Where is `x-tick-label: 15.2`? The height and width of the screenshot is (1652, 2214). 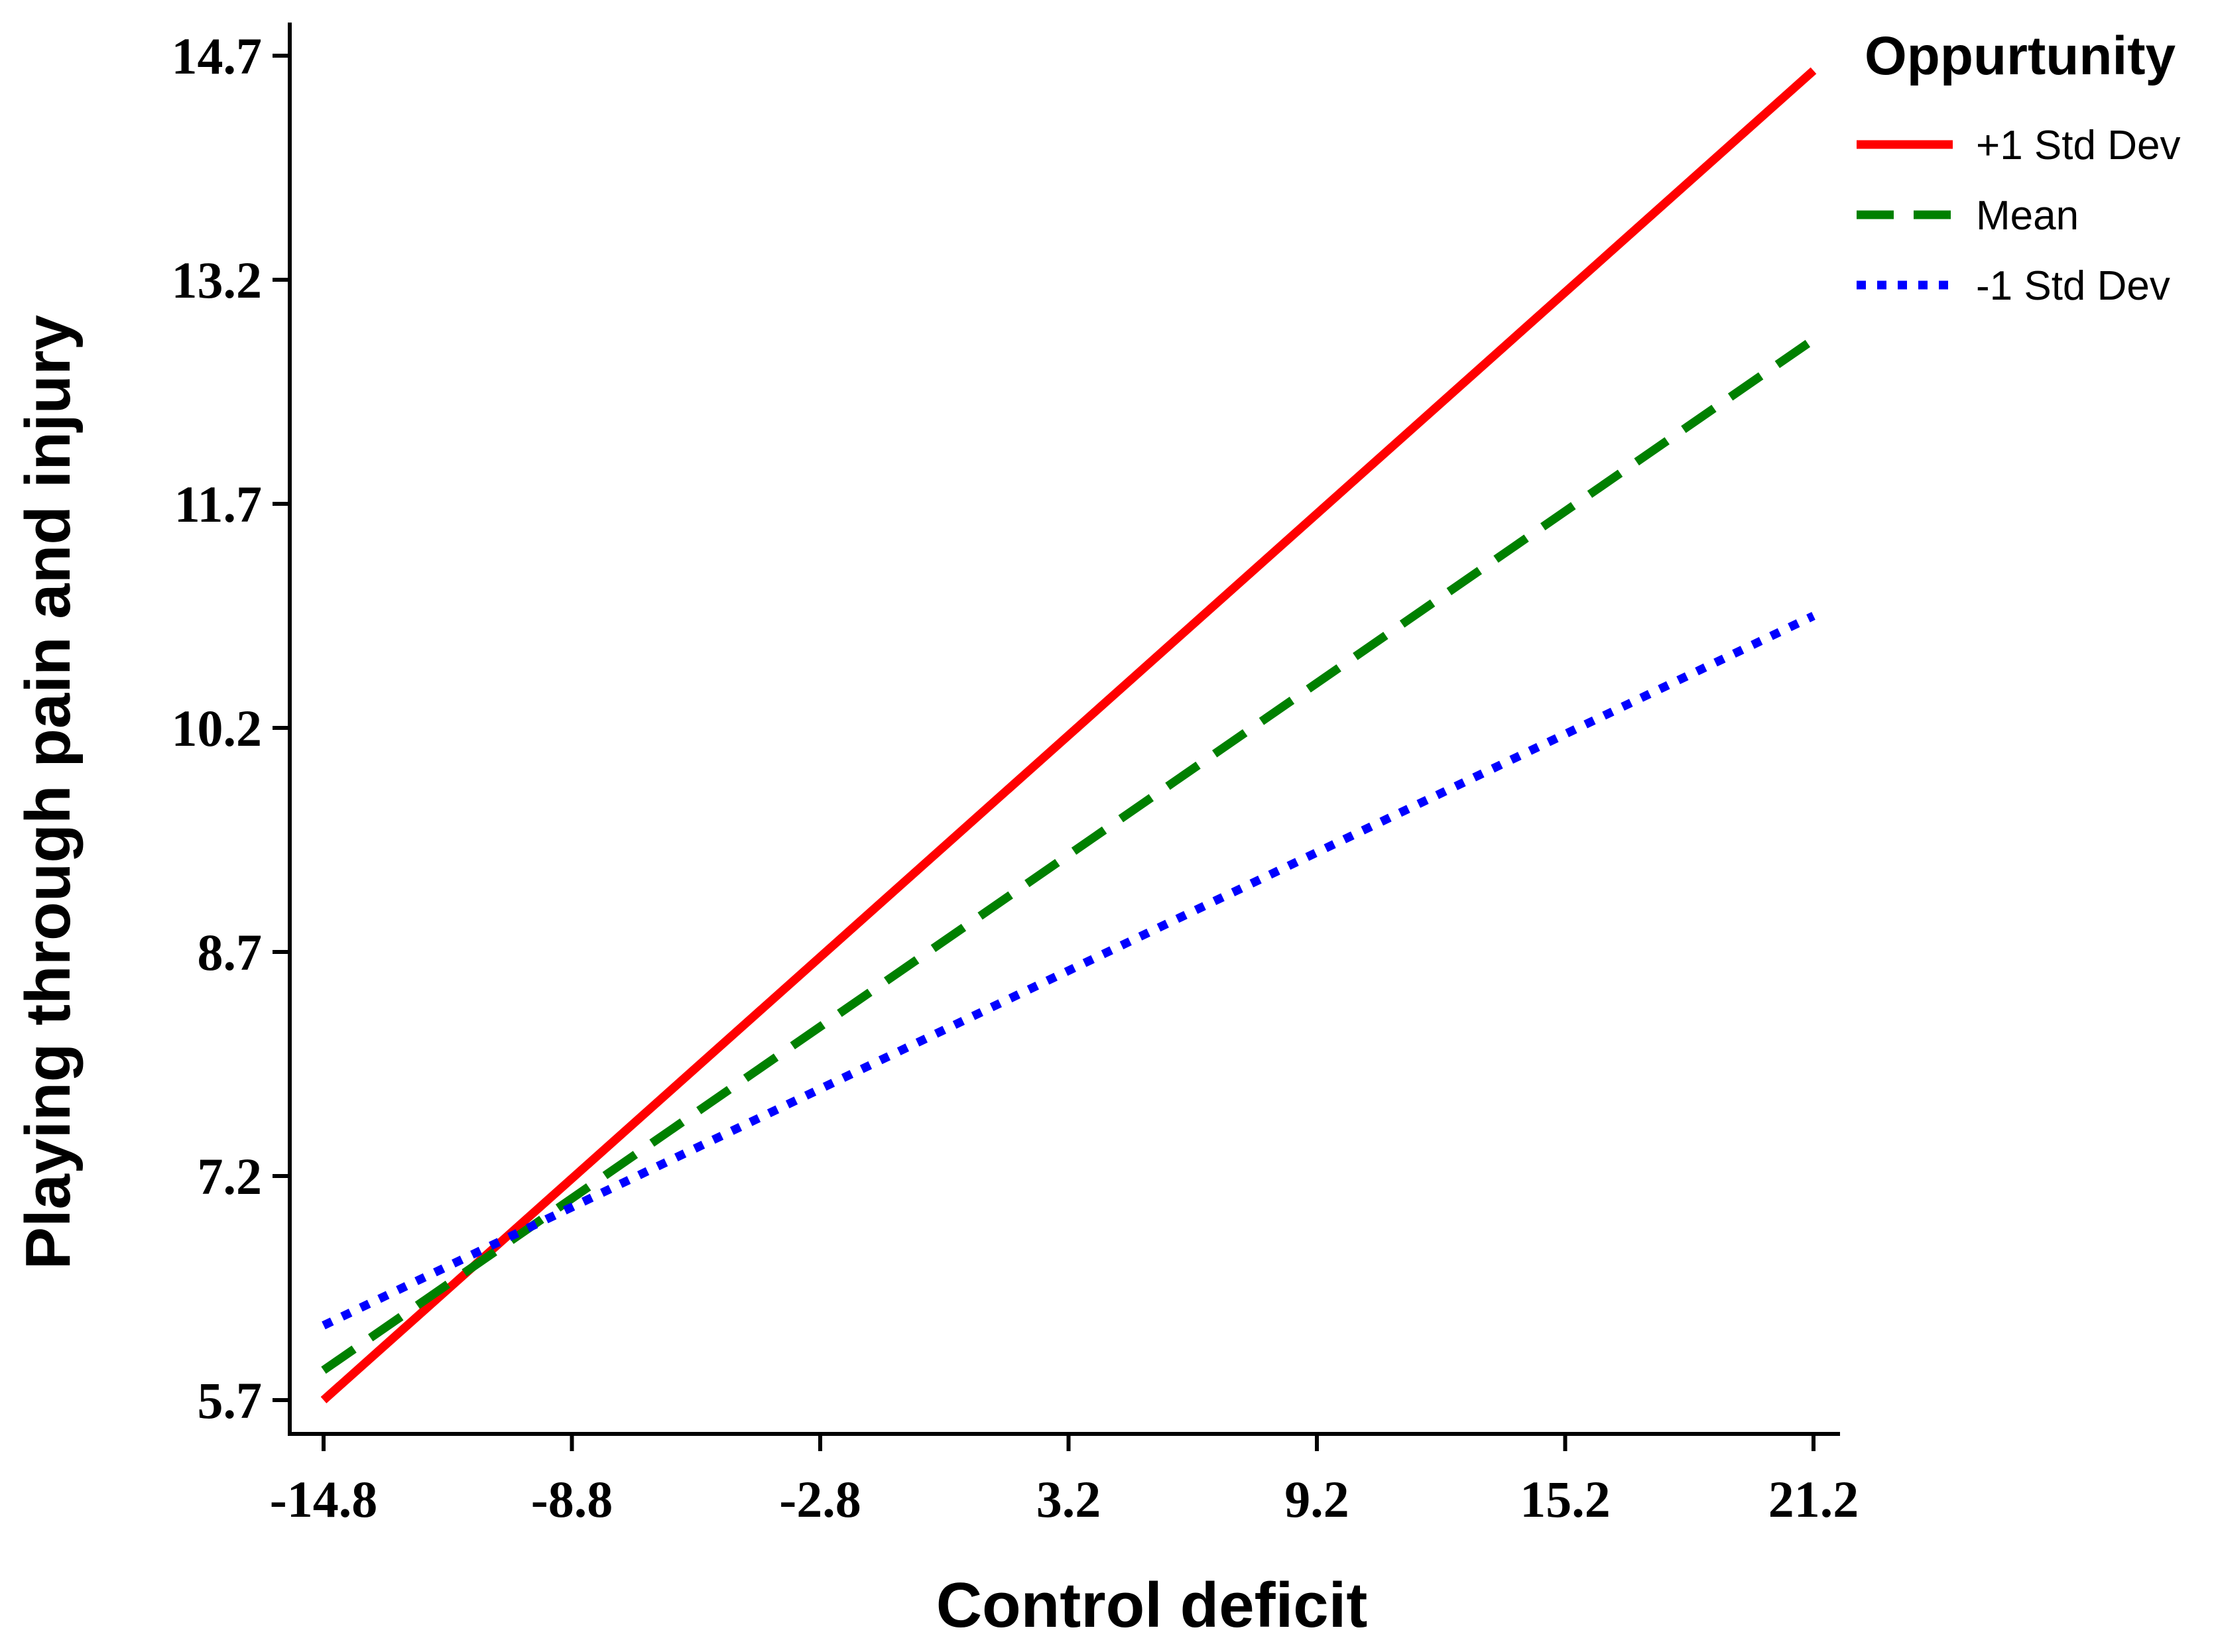
x-tick-label: 15.2 is located at coordinates (1565, 1499).